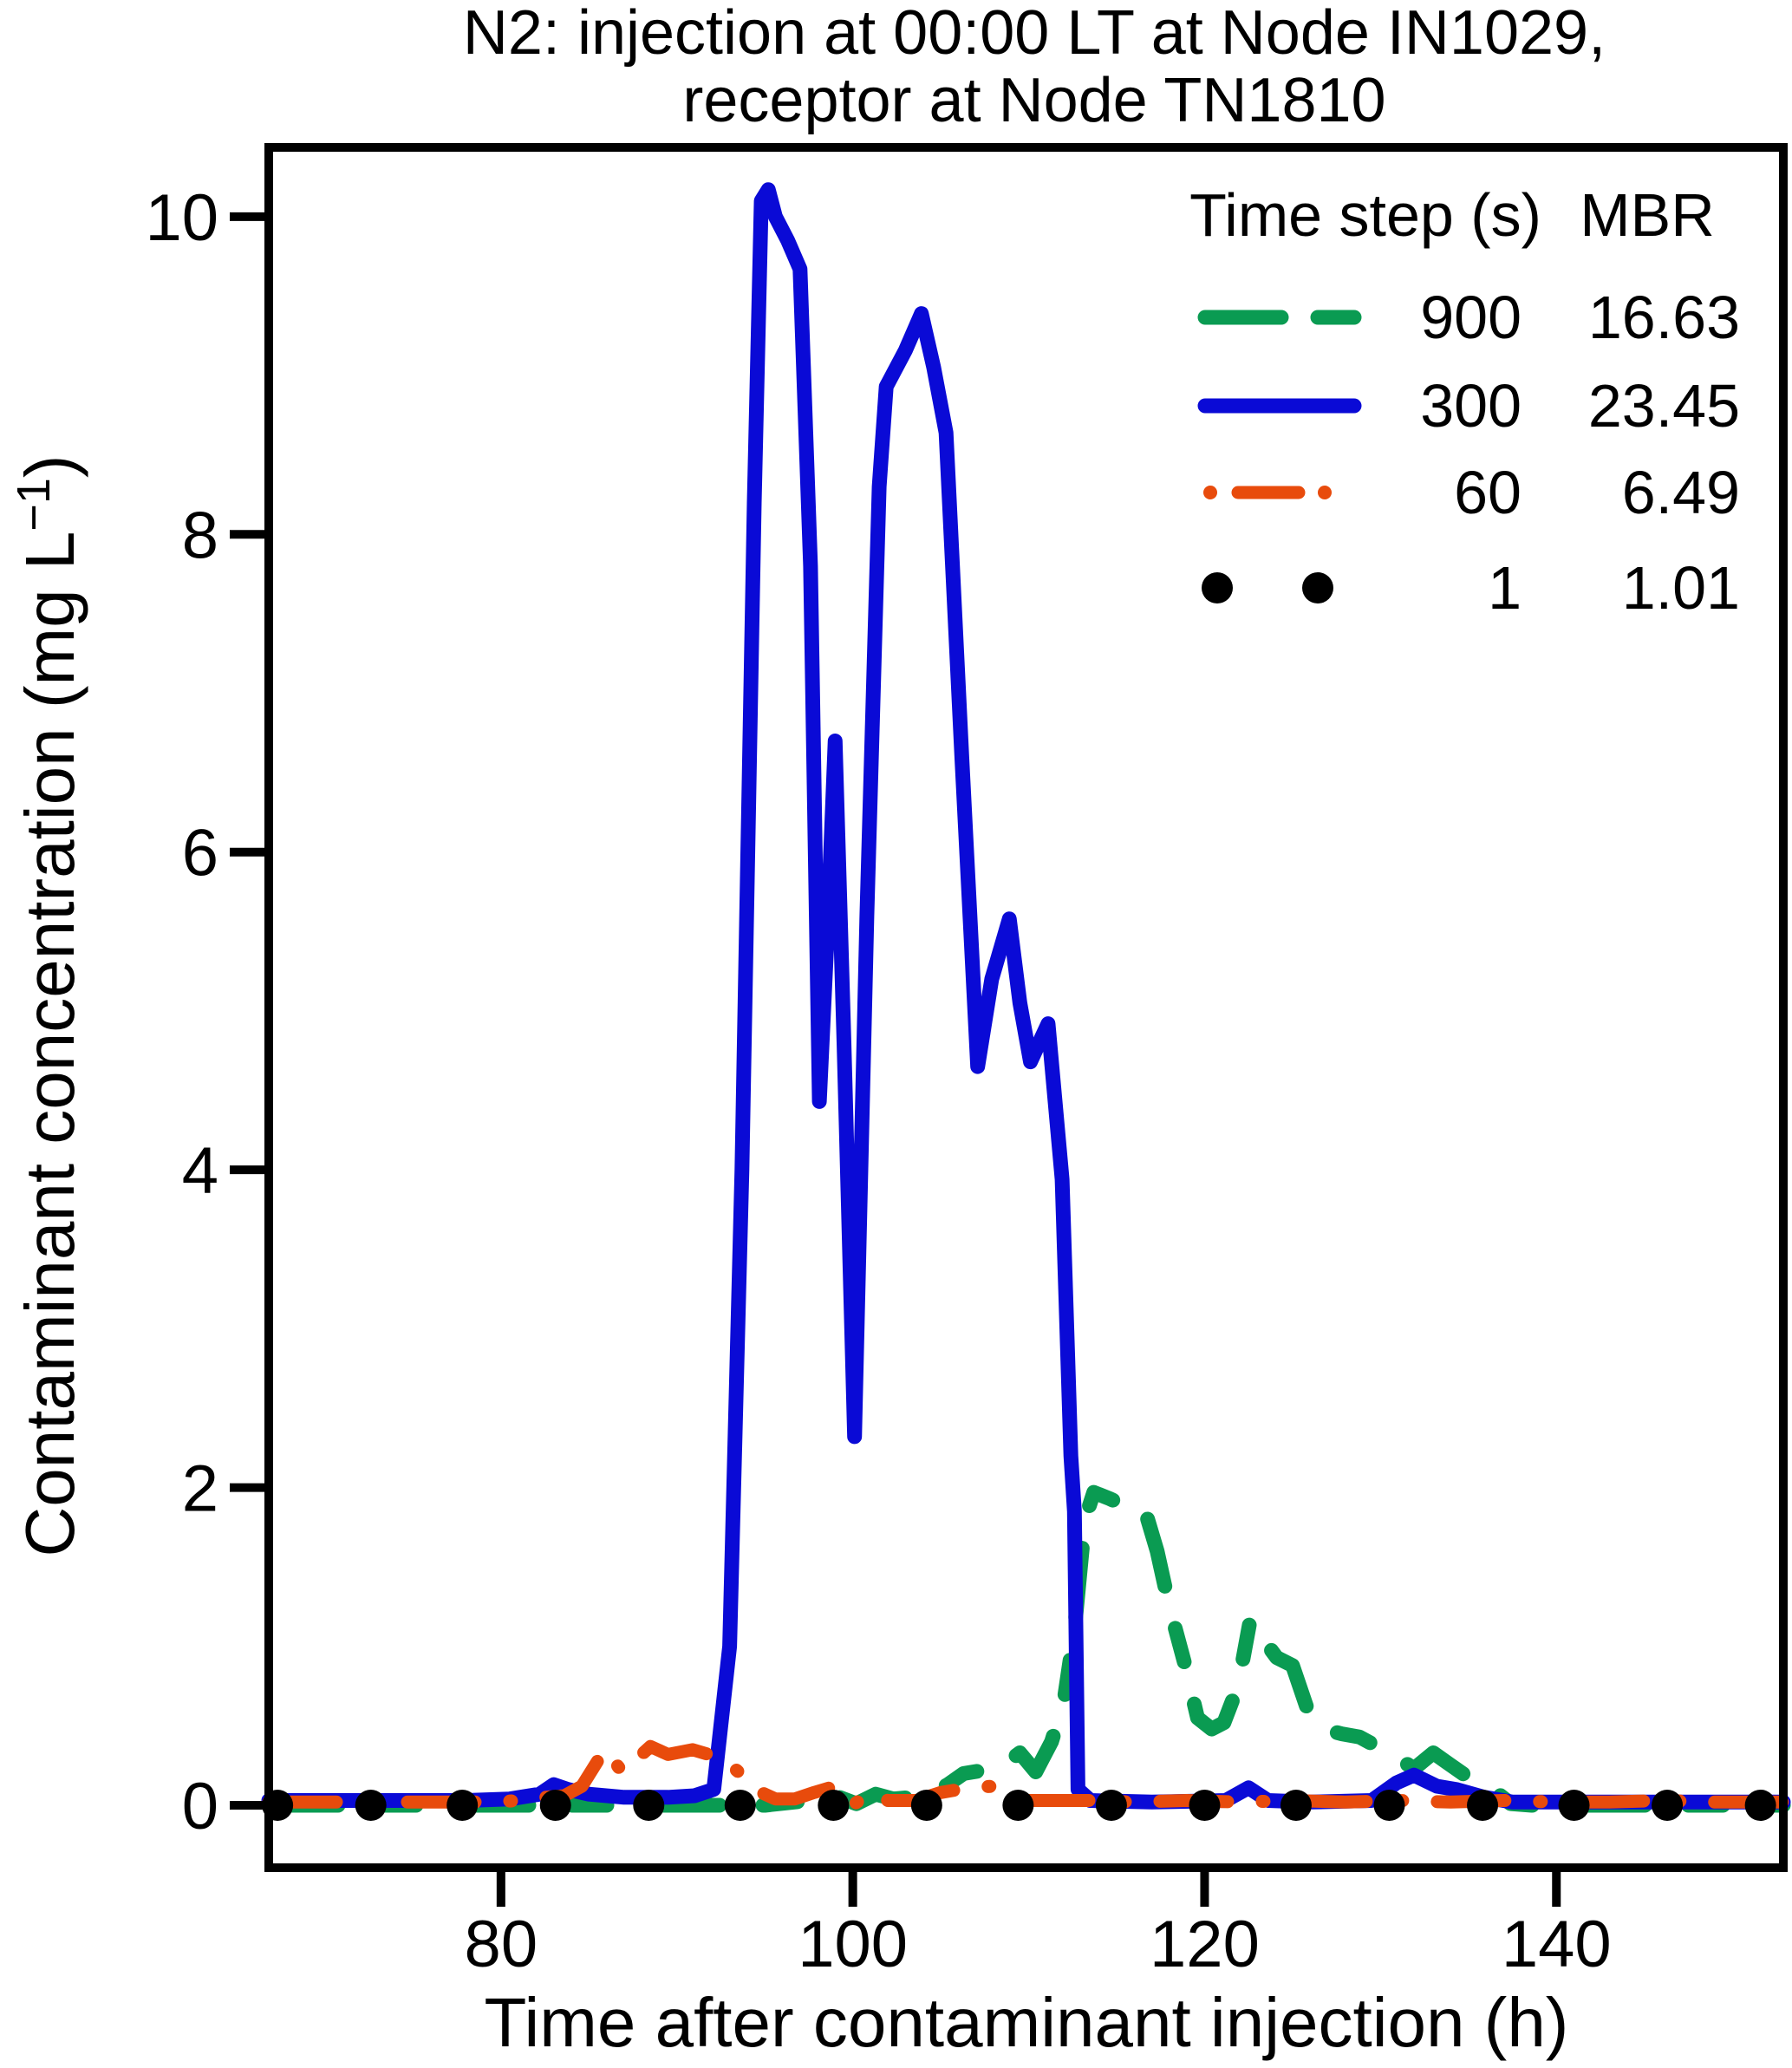 The width and height of the screenshot is (1792, 2068). What do you see at coordinates (207, 1012) in the screenshot?
I see `y-axis-ticks: 0 2 4 6 8 10` at bounding box center [207, 1012].